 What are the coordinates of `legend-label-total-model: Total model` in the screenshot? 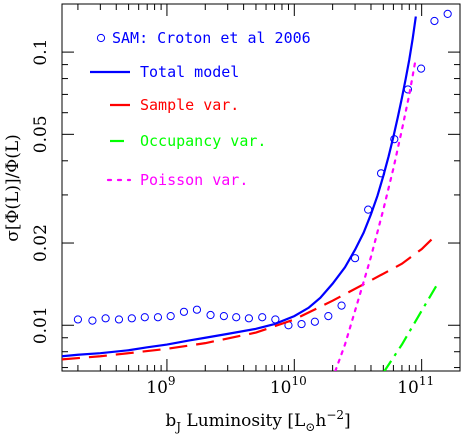 It's located at (189, 72).